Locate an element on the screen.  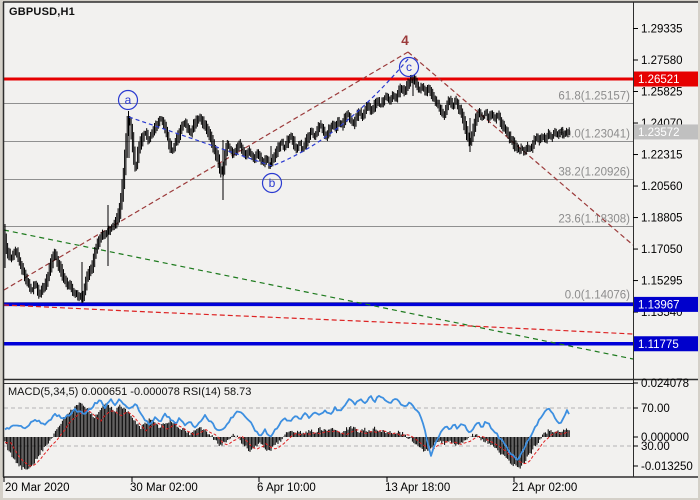
price-level-box-1.11775 is located at coordinates (666, 344).